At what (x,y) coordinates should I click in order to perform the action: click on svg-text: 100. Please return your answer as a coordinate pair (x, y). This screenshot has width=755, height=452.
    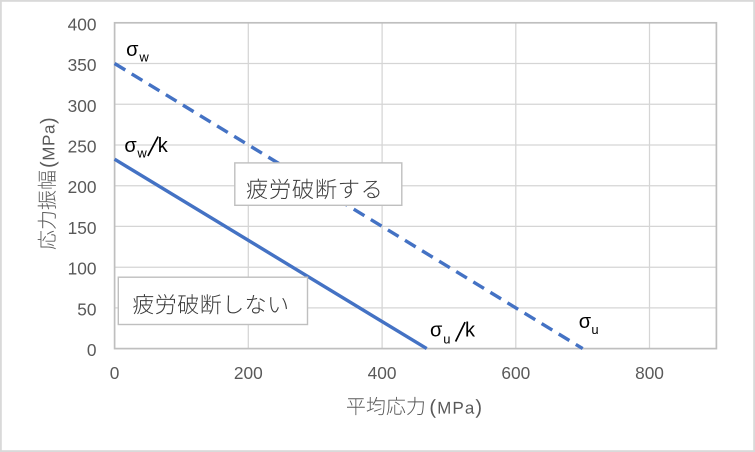
    Looking at the image, I should click on (82, 269).